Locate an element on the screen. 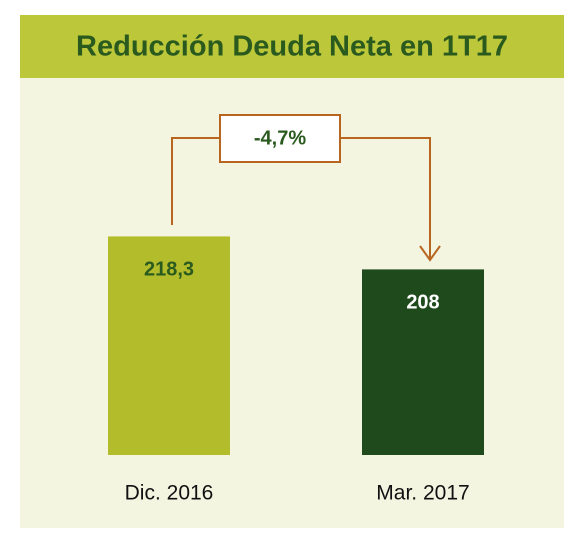 This screenshot has width=564, height=546. arrow-head is located at coordinates (430, 253).